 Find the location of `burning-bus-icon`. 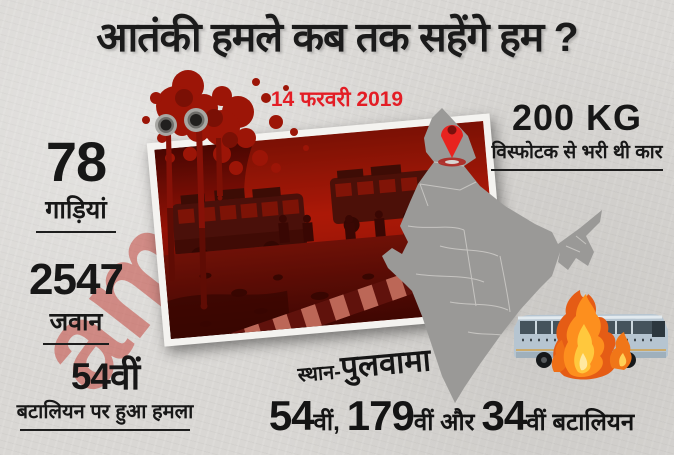

burning-bus-icon is located at coordinates (591, 335).